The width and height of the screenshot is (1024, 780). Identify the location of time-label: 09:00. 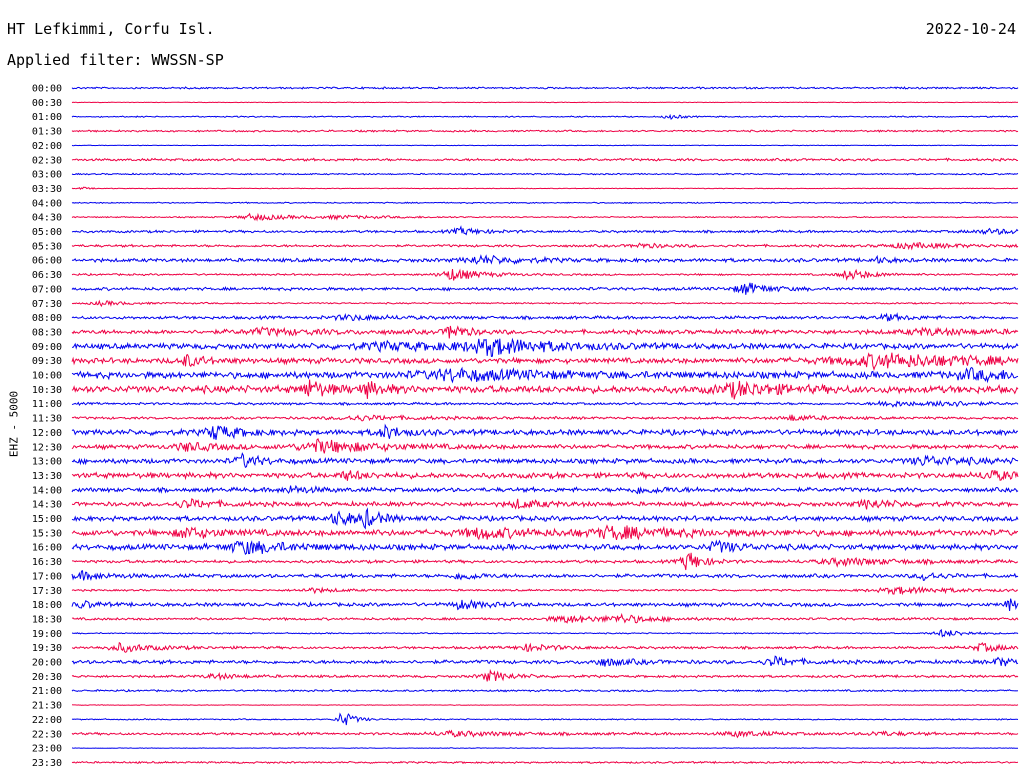
(47, 347).